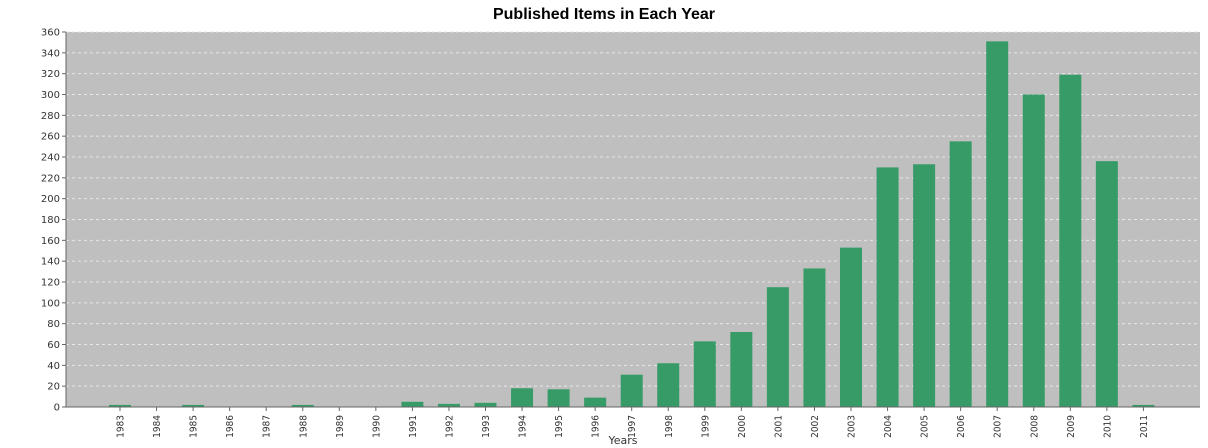 This screenshot has width=1208, height=448. Describe the element at coordinates (50, 199) in the screenshot. I see `y-tick-label: 200` at that location.